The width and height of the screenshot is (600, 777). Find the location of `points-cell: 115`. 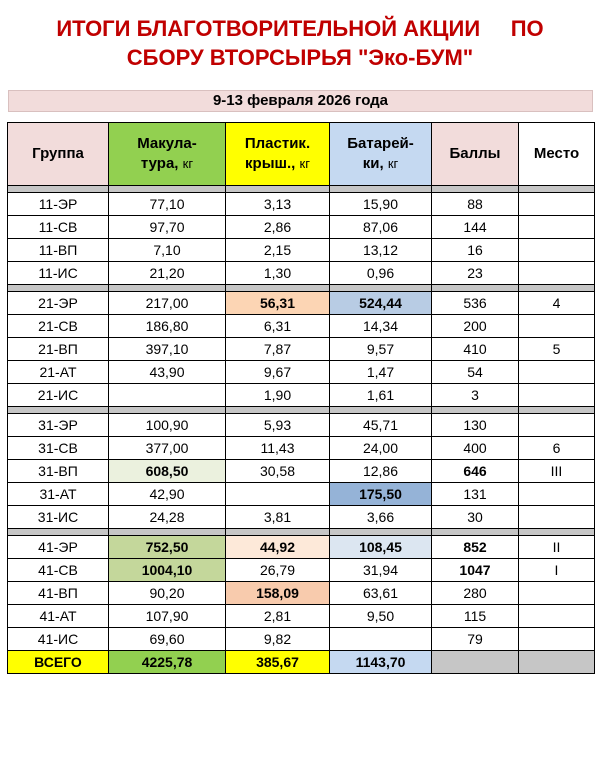

points-cell: 115 is located at coordinates (475, 616).